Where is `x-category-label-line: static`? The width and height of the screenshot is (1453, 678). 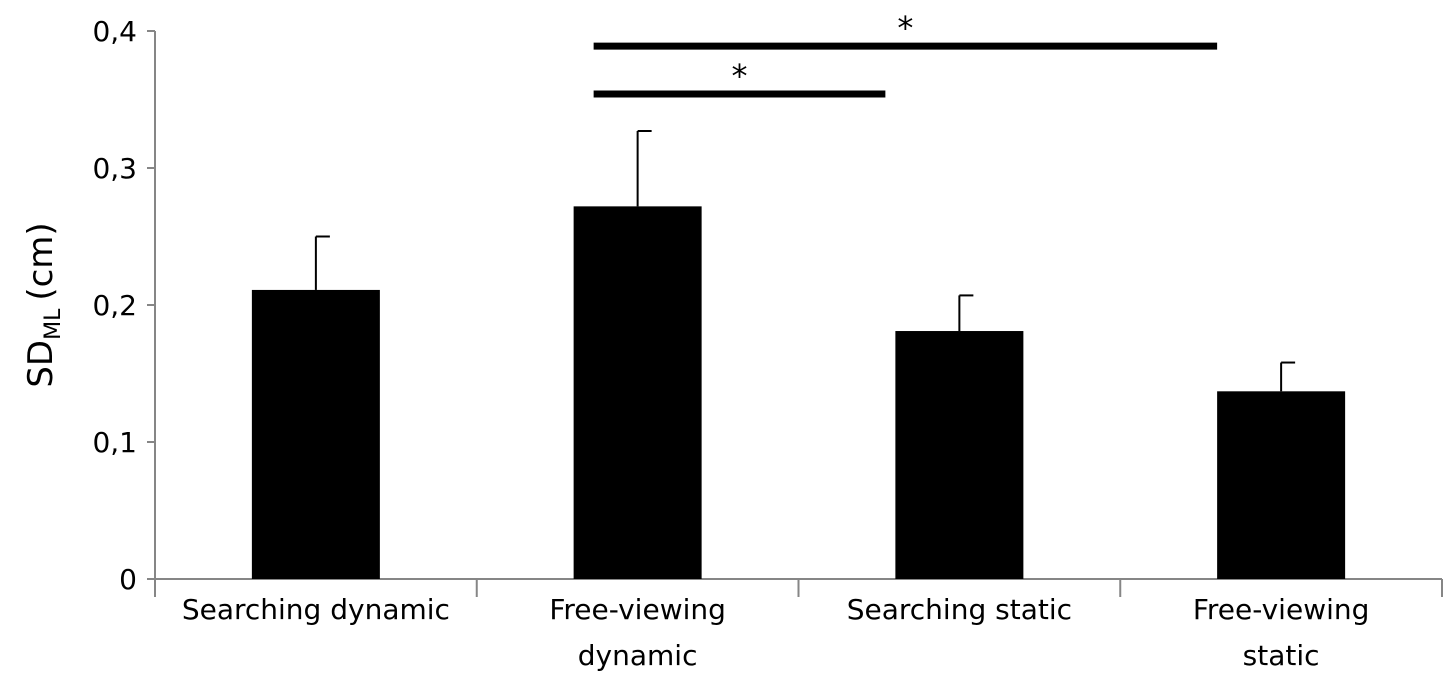
x-category-label-line: static is located at coordinates (1281, 655).